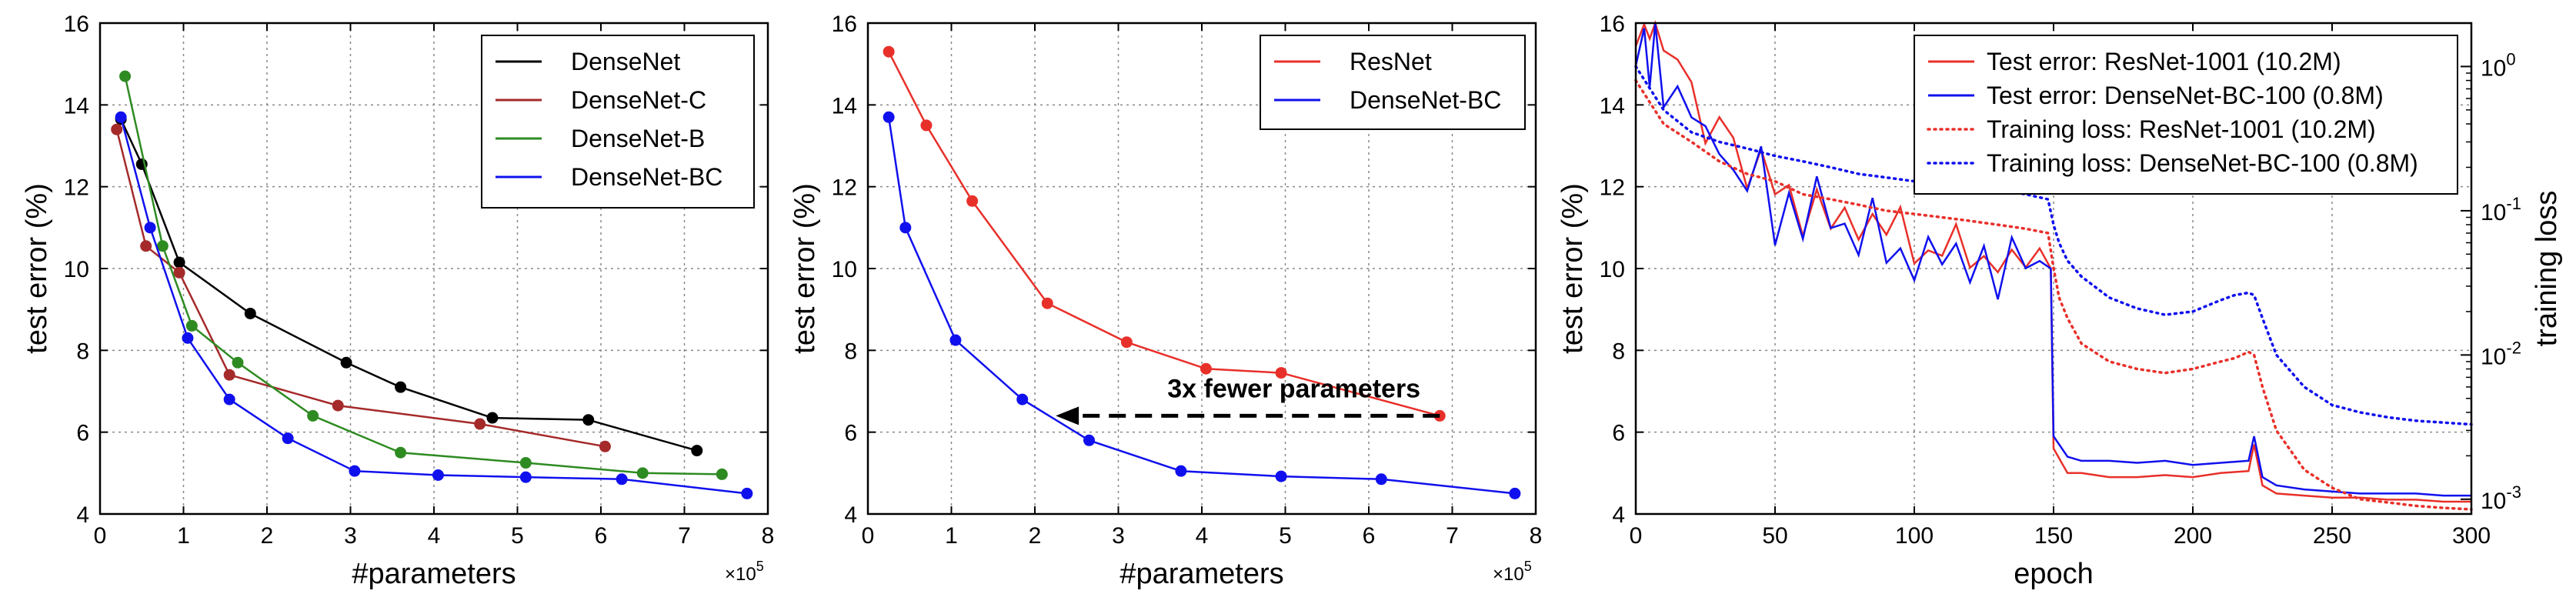 The height and width of the screenshot is (594, 2576). What do you see at coordinates (1391, 61) in the screenshot?
I see `legend-label-1: ResNet` at bounding box center [1391, 61].